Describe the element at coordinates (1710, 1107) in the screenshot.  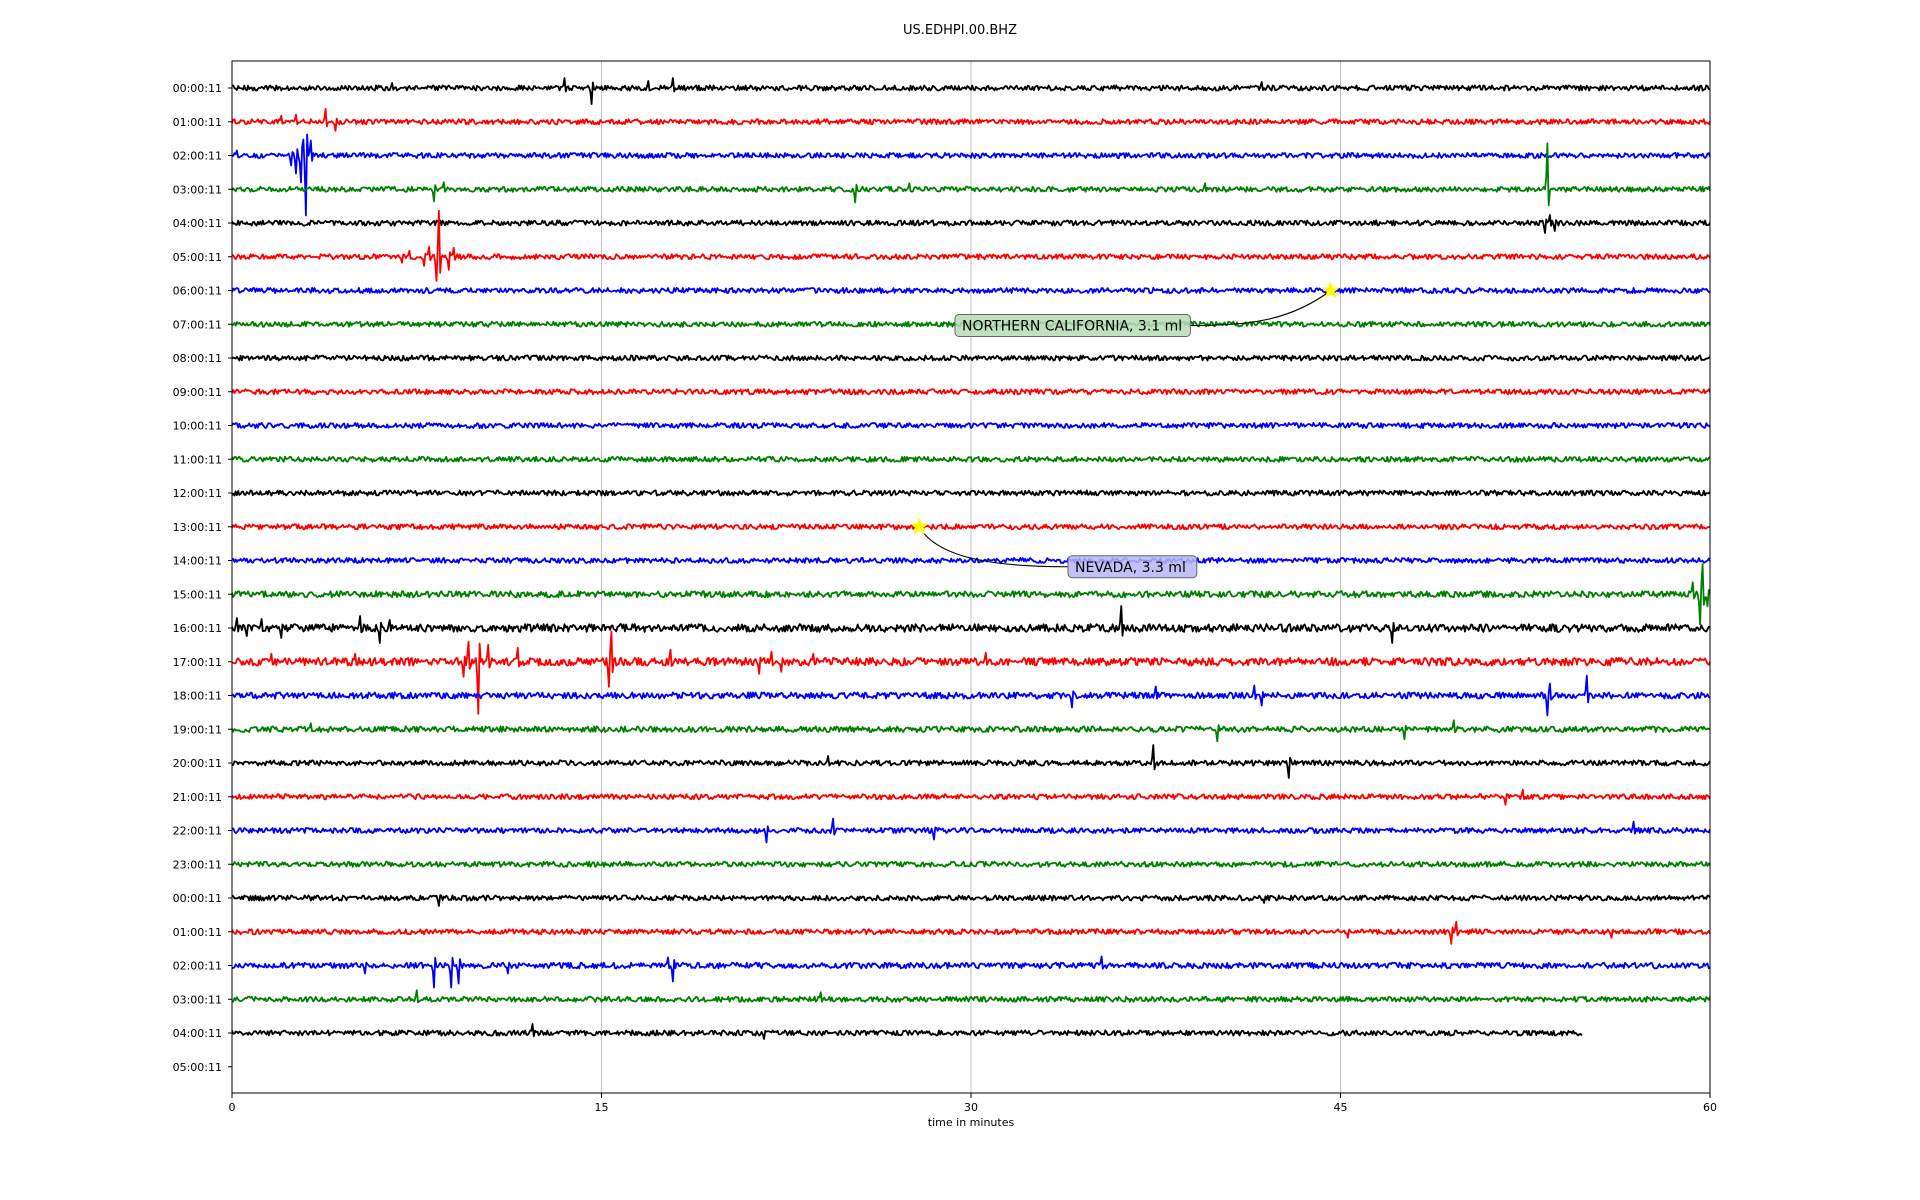
I see `x-tick-label: 60` at that location.